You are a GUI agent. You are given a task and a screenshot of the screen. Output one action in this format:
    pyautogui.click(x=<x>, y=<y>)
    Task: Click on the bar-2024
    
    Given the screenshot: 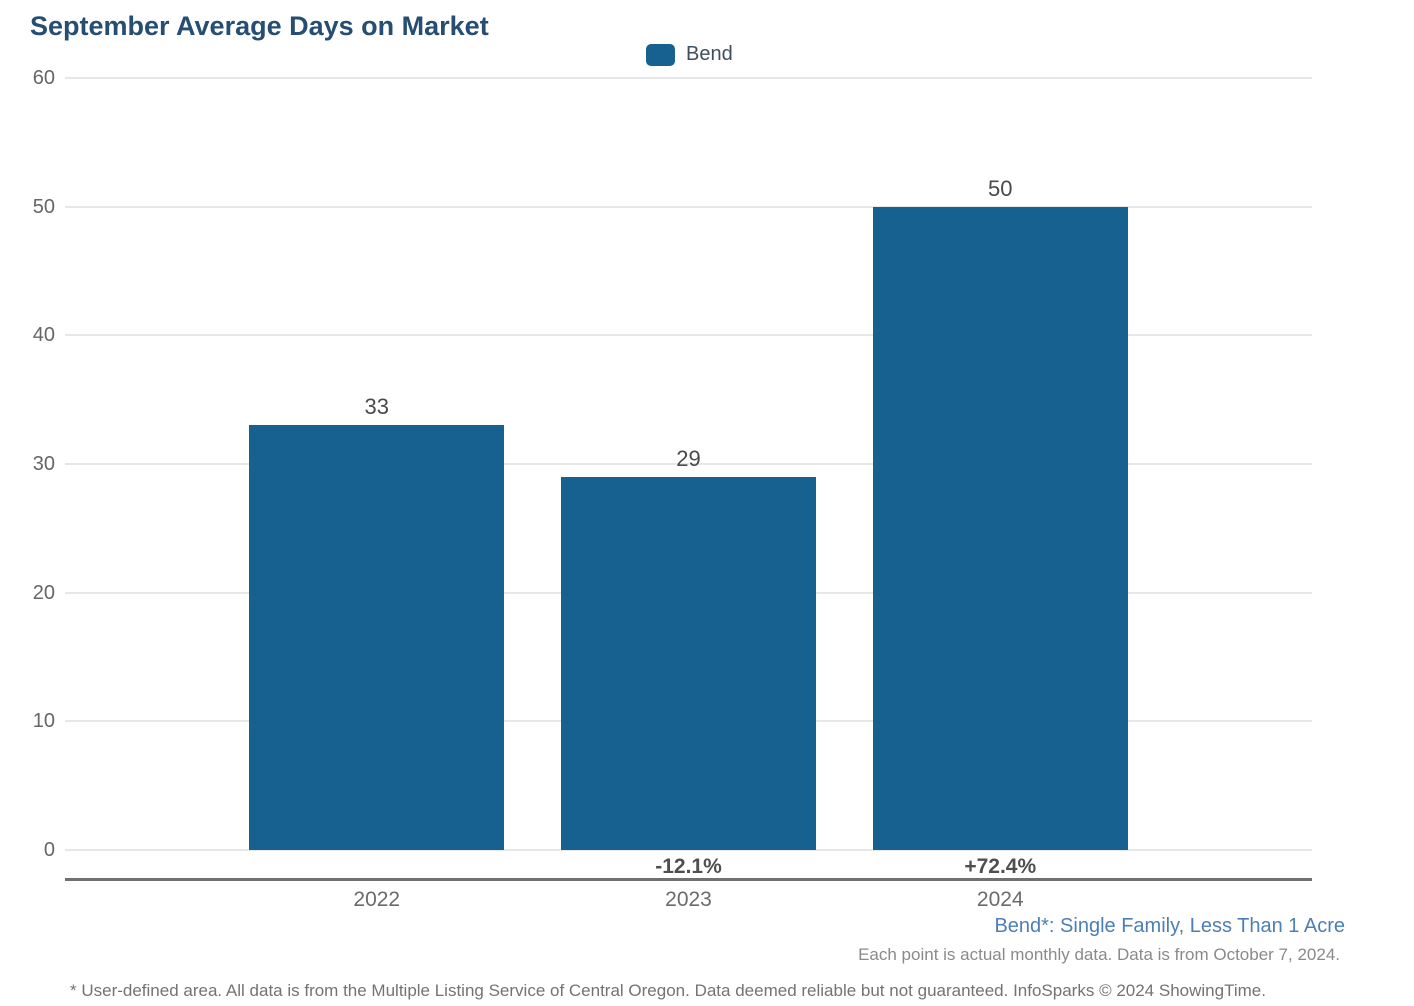 What is the action you would take?
    pyautogui.click(x=1000, y=528)
    